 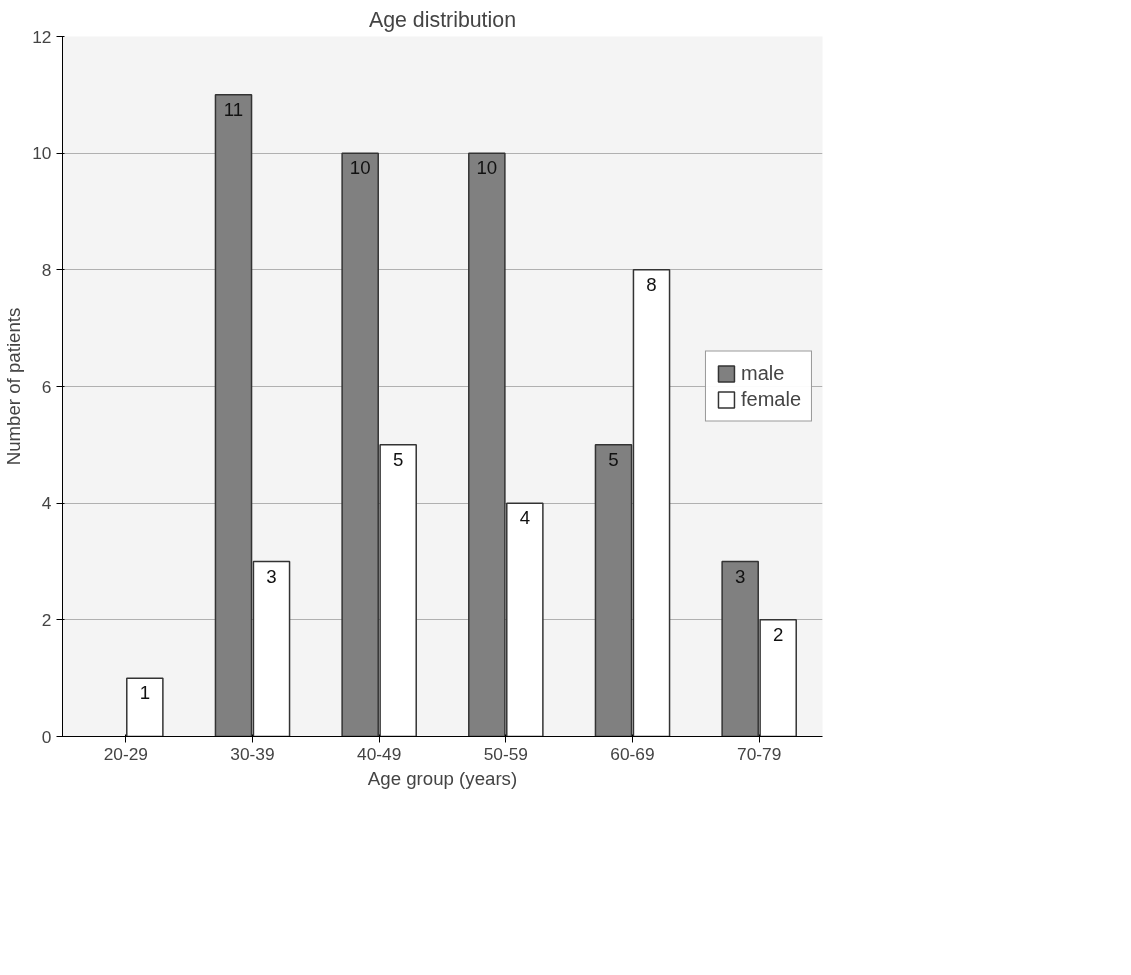 I want to click on y-tick-label: 8, so click(x=46, y=269).